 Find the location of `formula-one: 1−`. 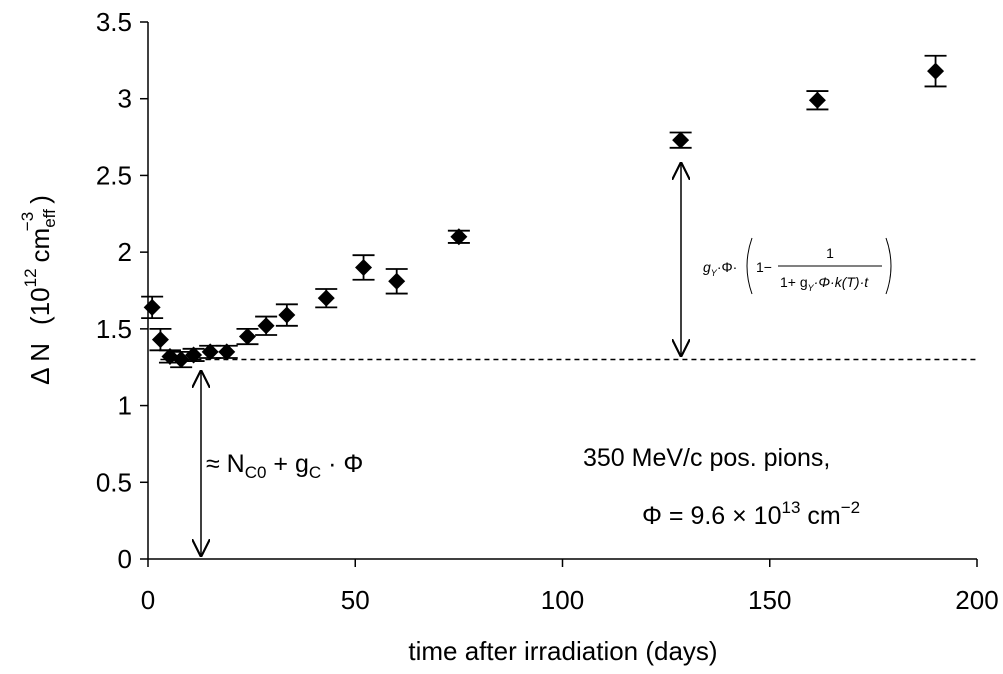

formula-one: 1− is located at coordinates (764, 267).